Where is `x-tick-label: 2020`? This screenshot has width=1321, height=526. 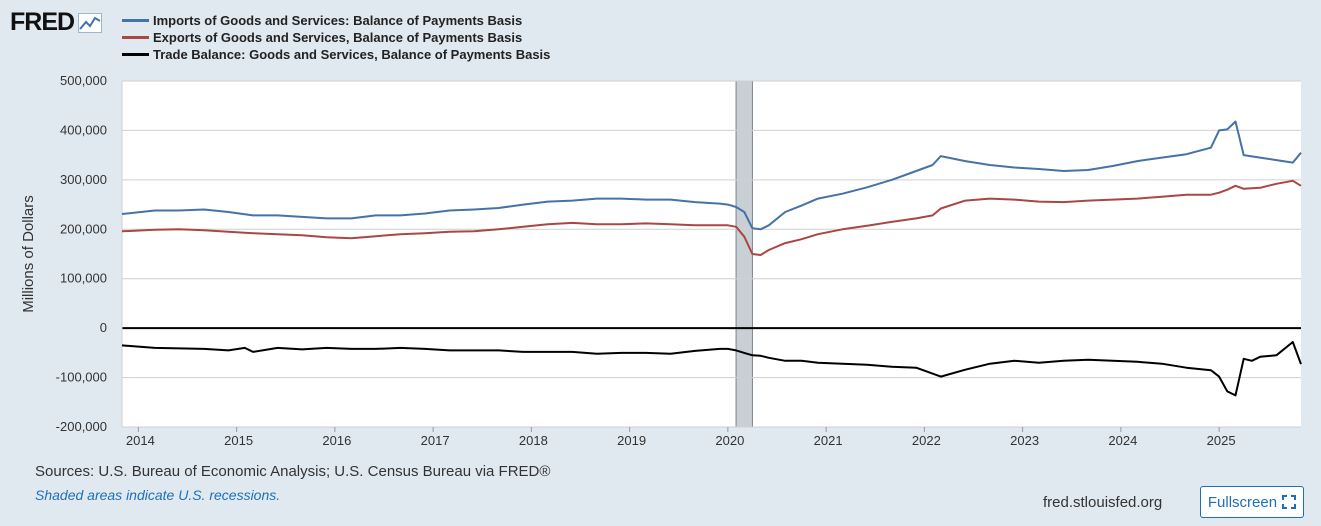 x-tick-label: 2020 is located at coordinates (729, 440).